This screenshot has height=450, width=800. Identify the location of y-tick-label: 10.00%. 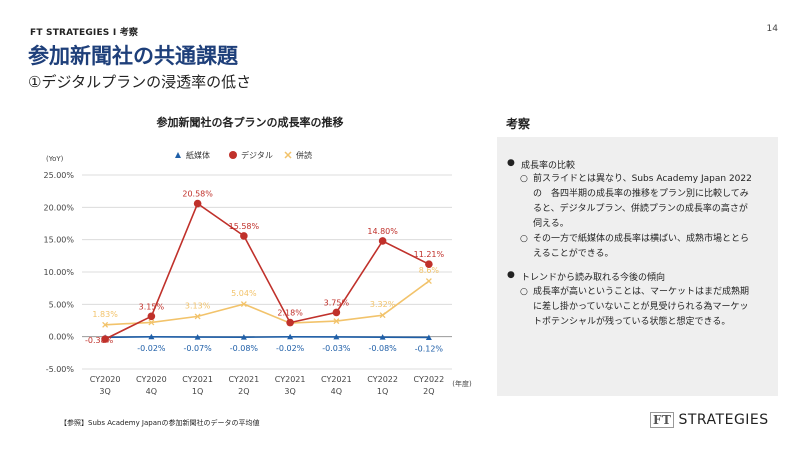
(58, 272).